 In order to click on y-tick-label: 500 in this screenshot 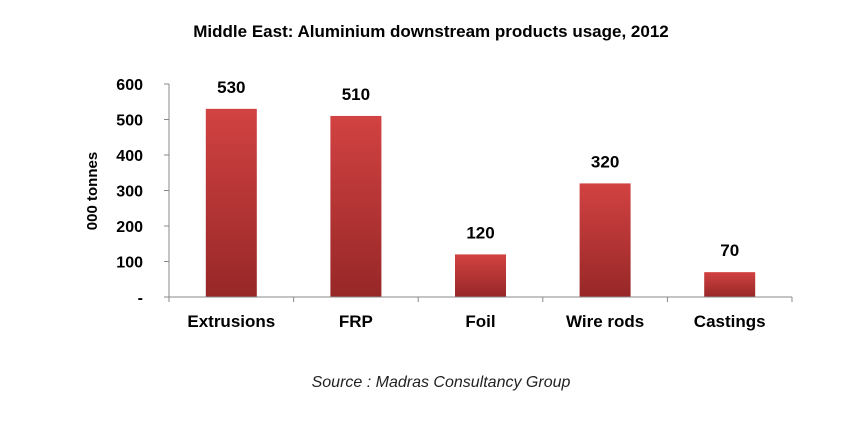, I will do `click(129, 121)`.